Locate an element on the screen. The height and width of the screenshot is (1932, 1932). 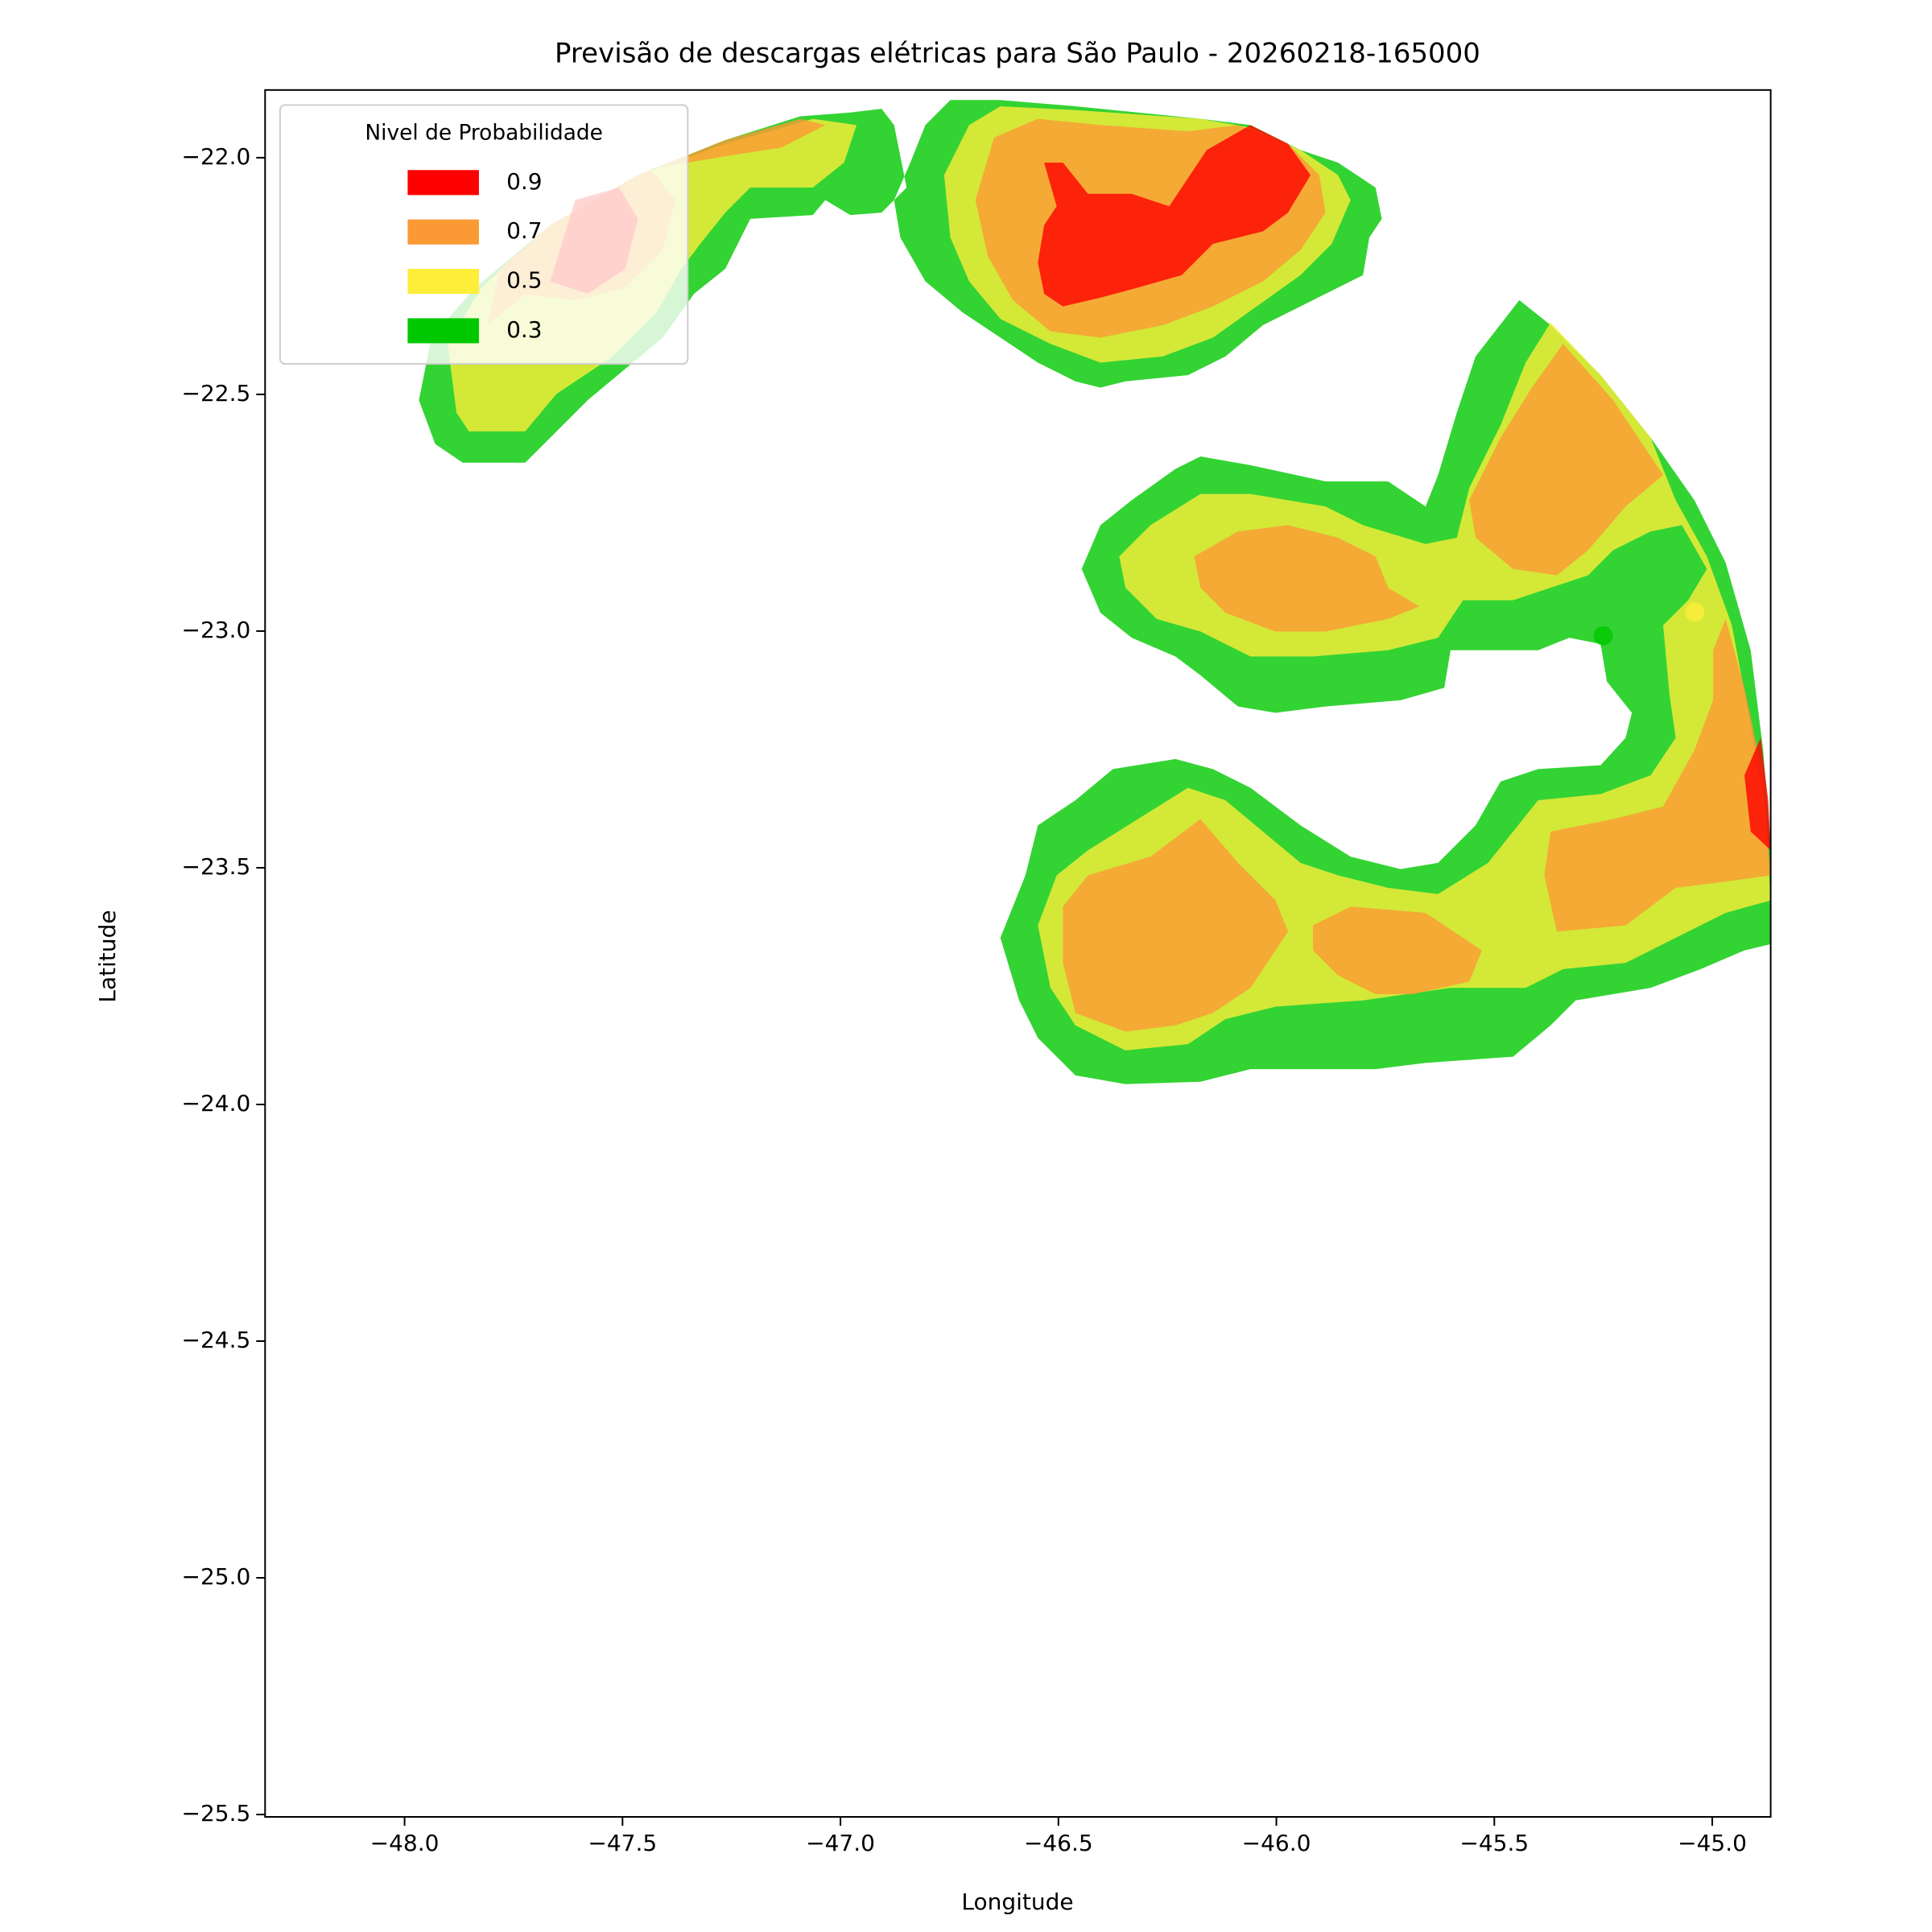
legend-label: 0.7 is located at coordinates (524, 231).